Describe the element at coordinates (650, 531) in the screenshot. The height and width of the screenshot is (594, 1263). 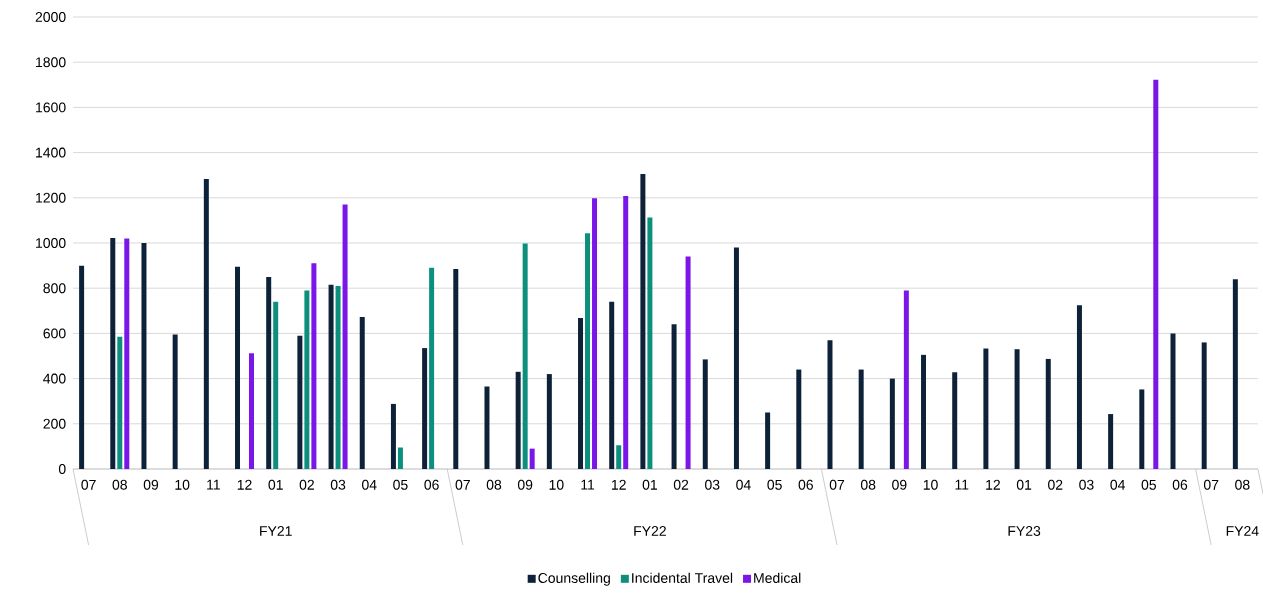
I see `text: FY22` at that location.